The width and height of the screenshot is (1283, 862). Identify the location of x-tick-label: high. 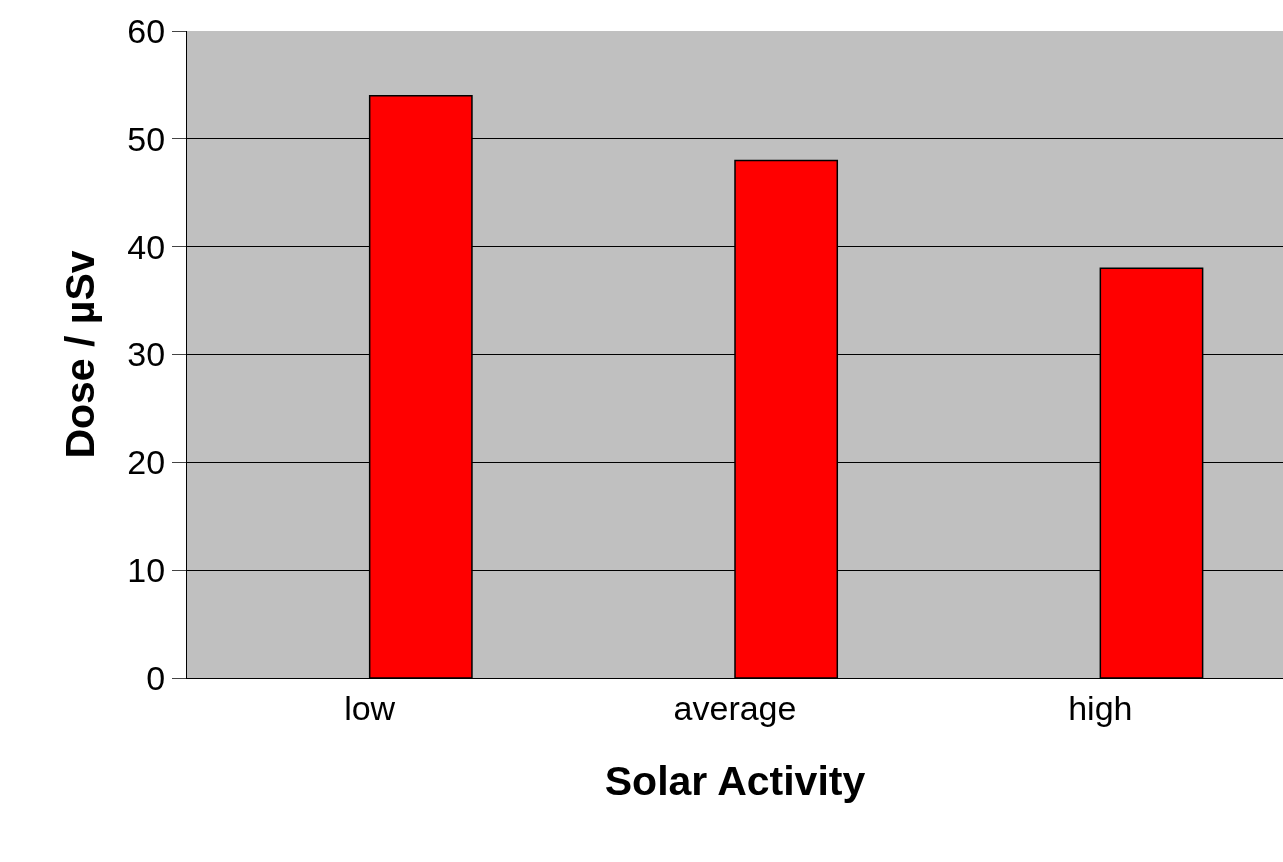
(1100, 707).